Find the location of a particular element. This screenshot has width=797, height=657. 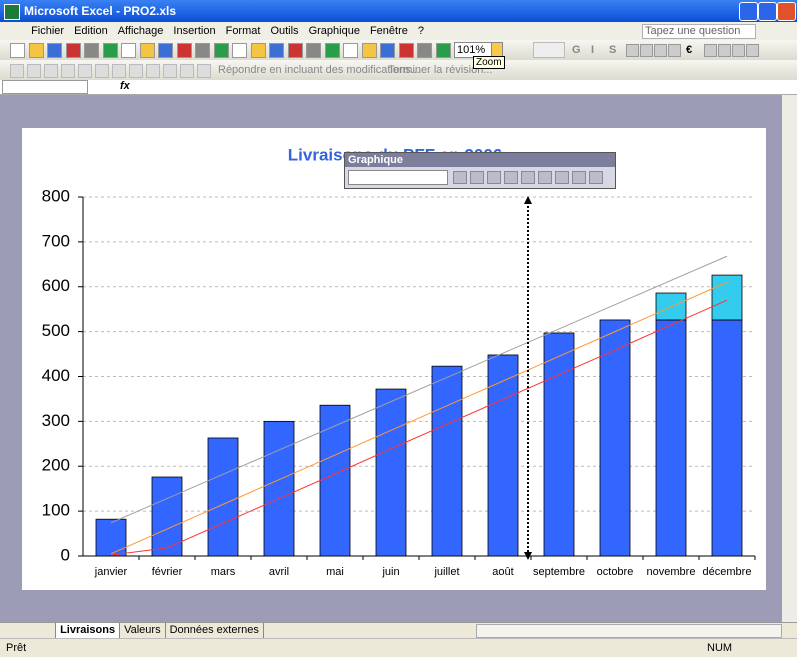

format-button: I is located at coordinates (593, 50).